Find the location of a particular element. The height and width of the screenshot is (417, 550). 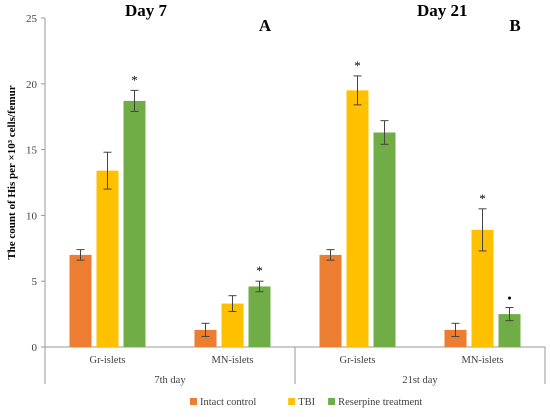

y-tick-label: 20 is located at coordinates (32, 85).